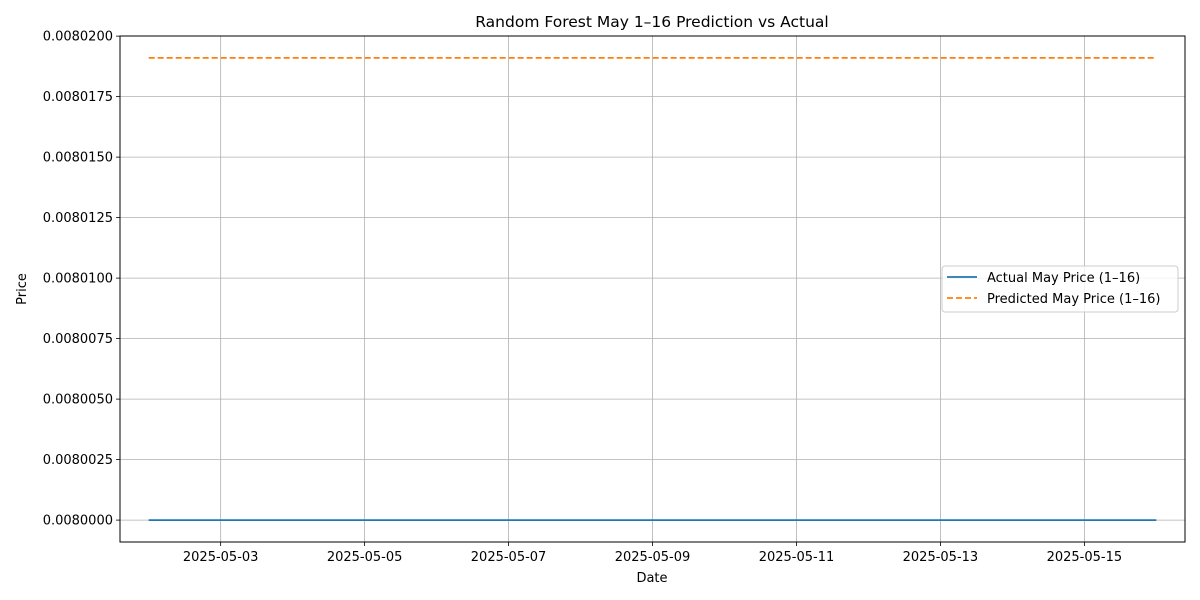 This screenshot has width=1200, height=600. What do you see at coordinates (221, 557) in the screenshot?
I see `x-tick-label: 2025-05-03` at bounding box center [221, 557].